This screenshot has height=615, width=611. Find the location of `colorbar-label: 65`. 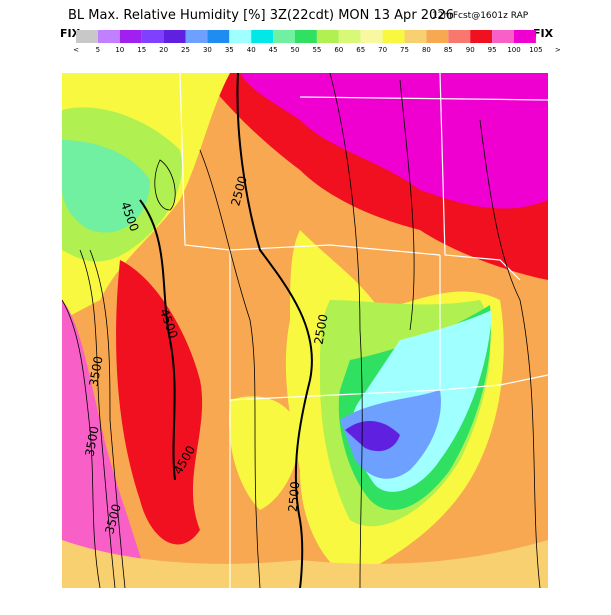

colorbar-label: 65 is located at coordinates (360, 50).